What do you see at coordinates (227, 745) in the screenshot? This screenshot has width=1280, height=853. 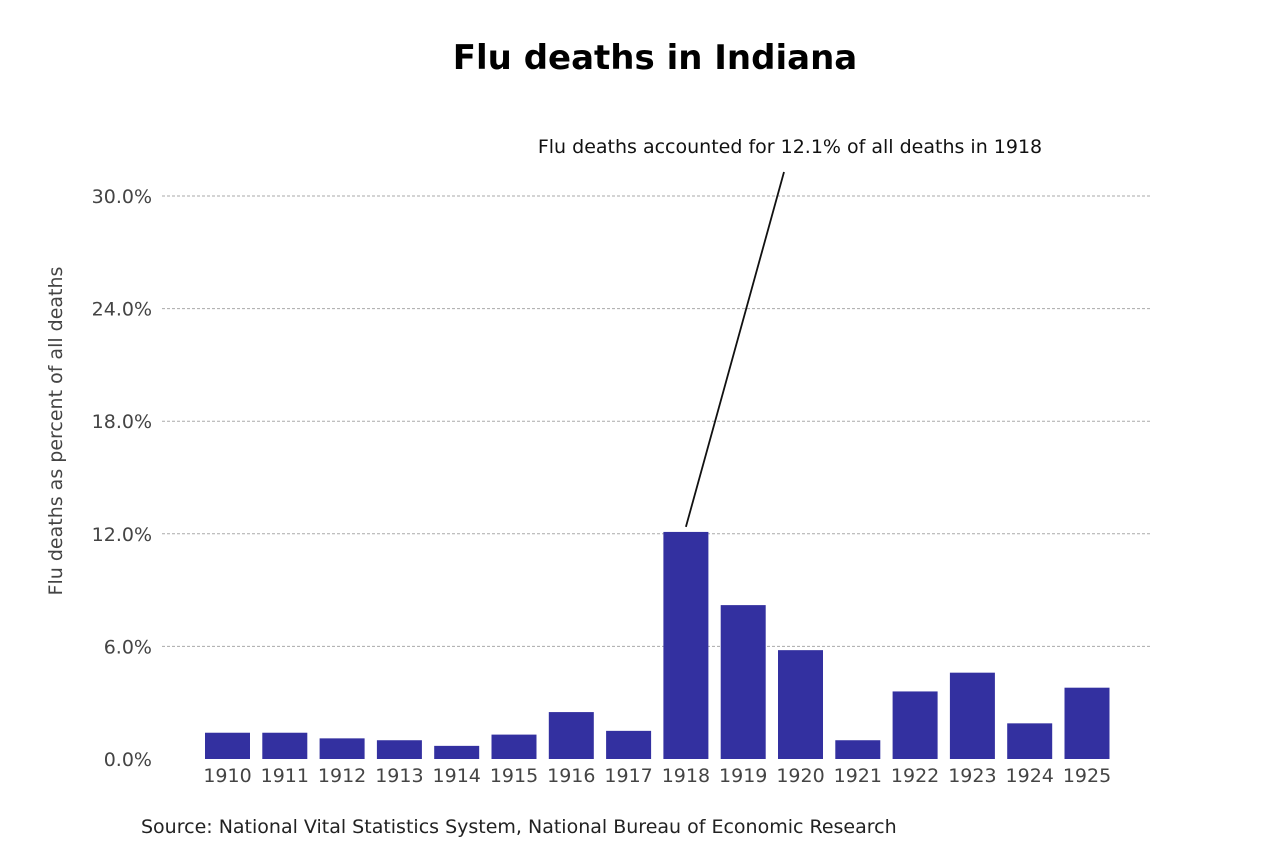 I see `bar-1910` at bounding box center [227, 745].